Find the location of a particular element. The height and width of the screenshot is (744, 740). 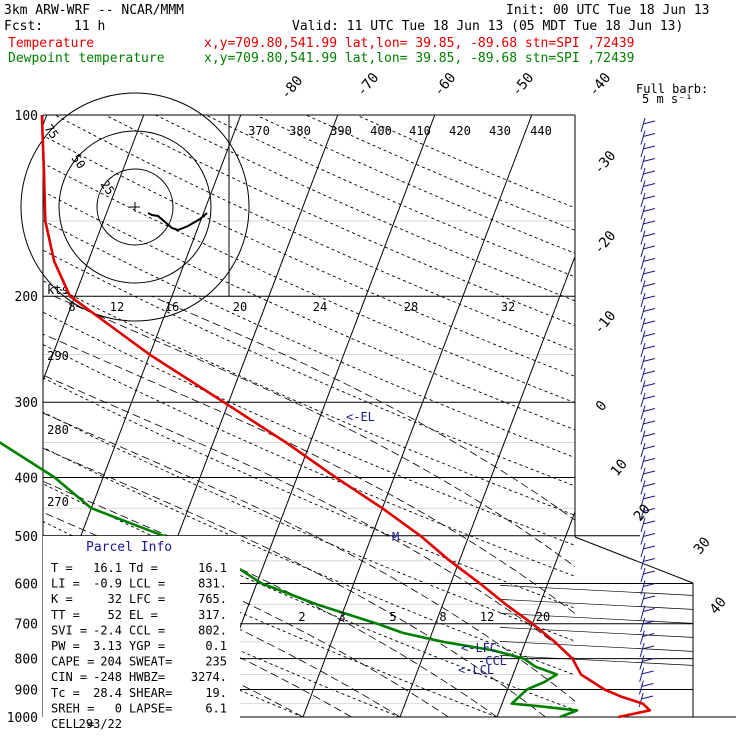

parcel-info-cell: 765. is located at coordinates (212, 599).